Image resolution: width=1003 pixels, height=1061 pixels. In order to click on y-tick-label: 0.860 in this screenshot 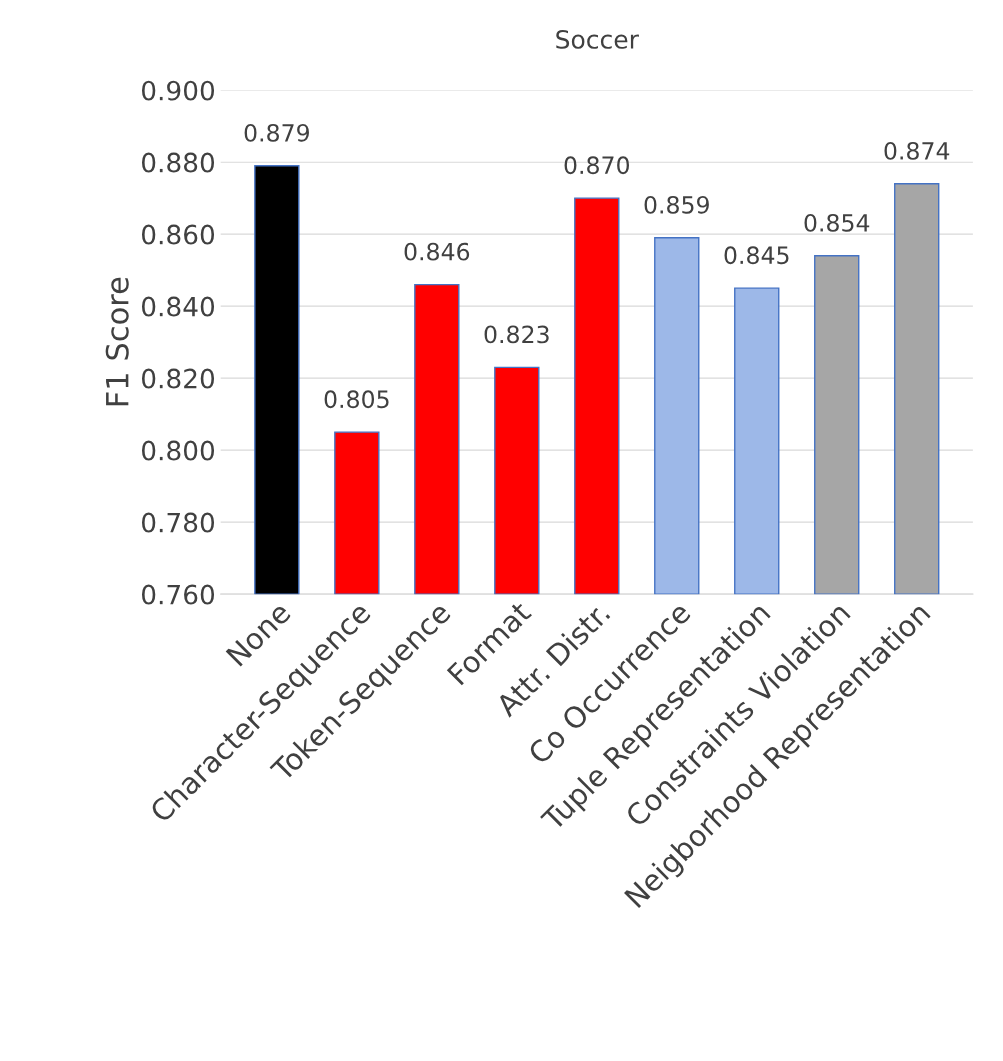, I will do `click(178, 234)`.